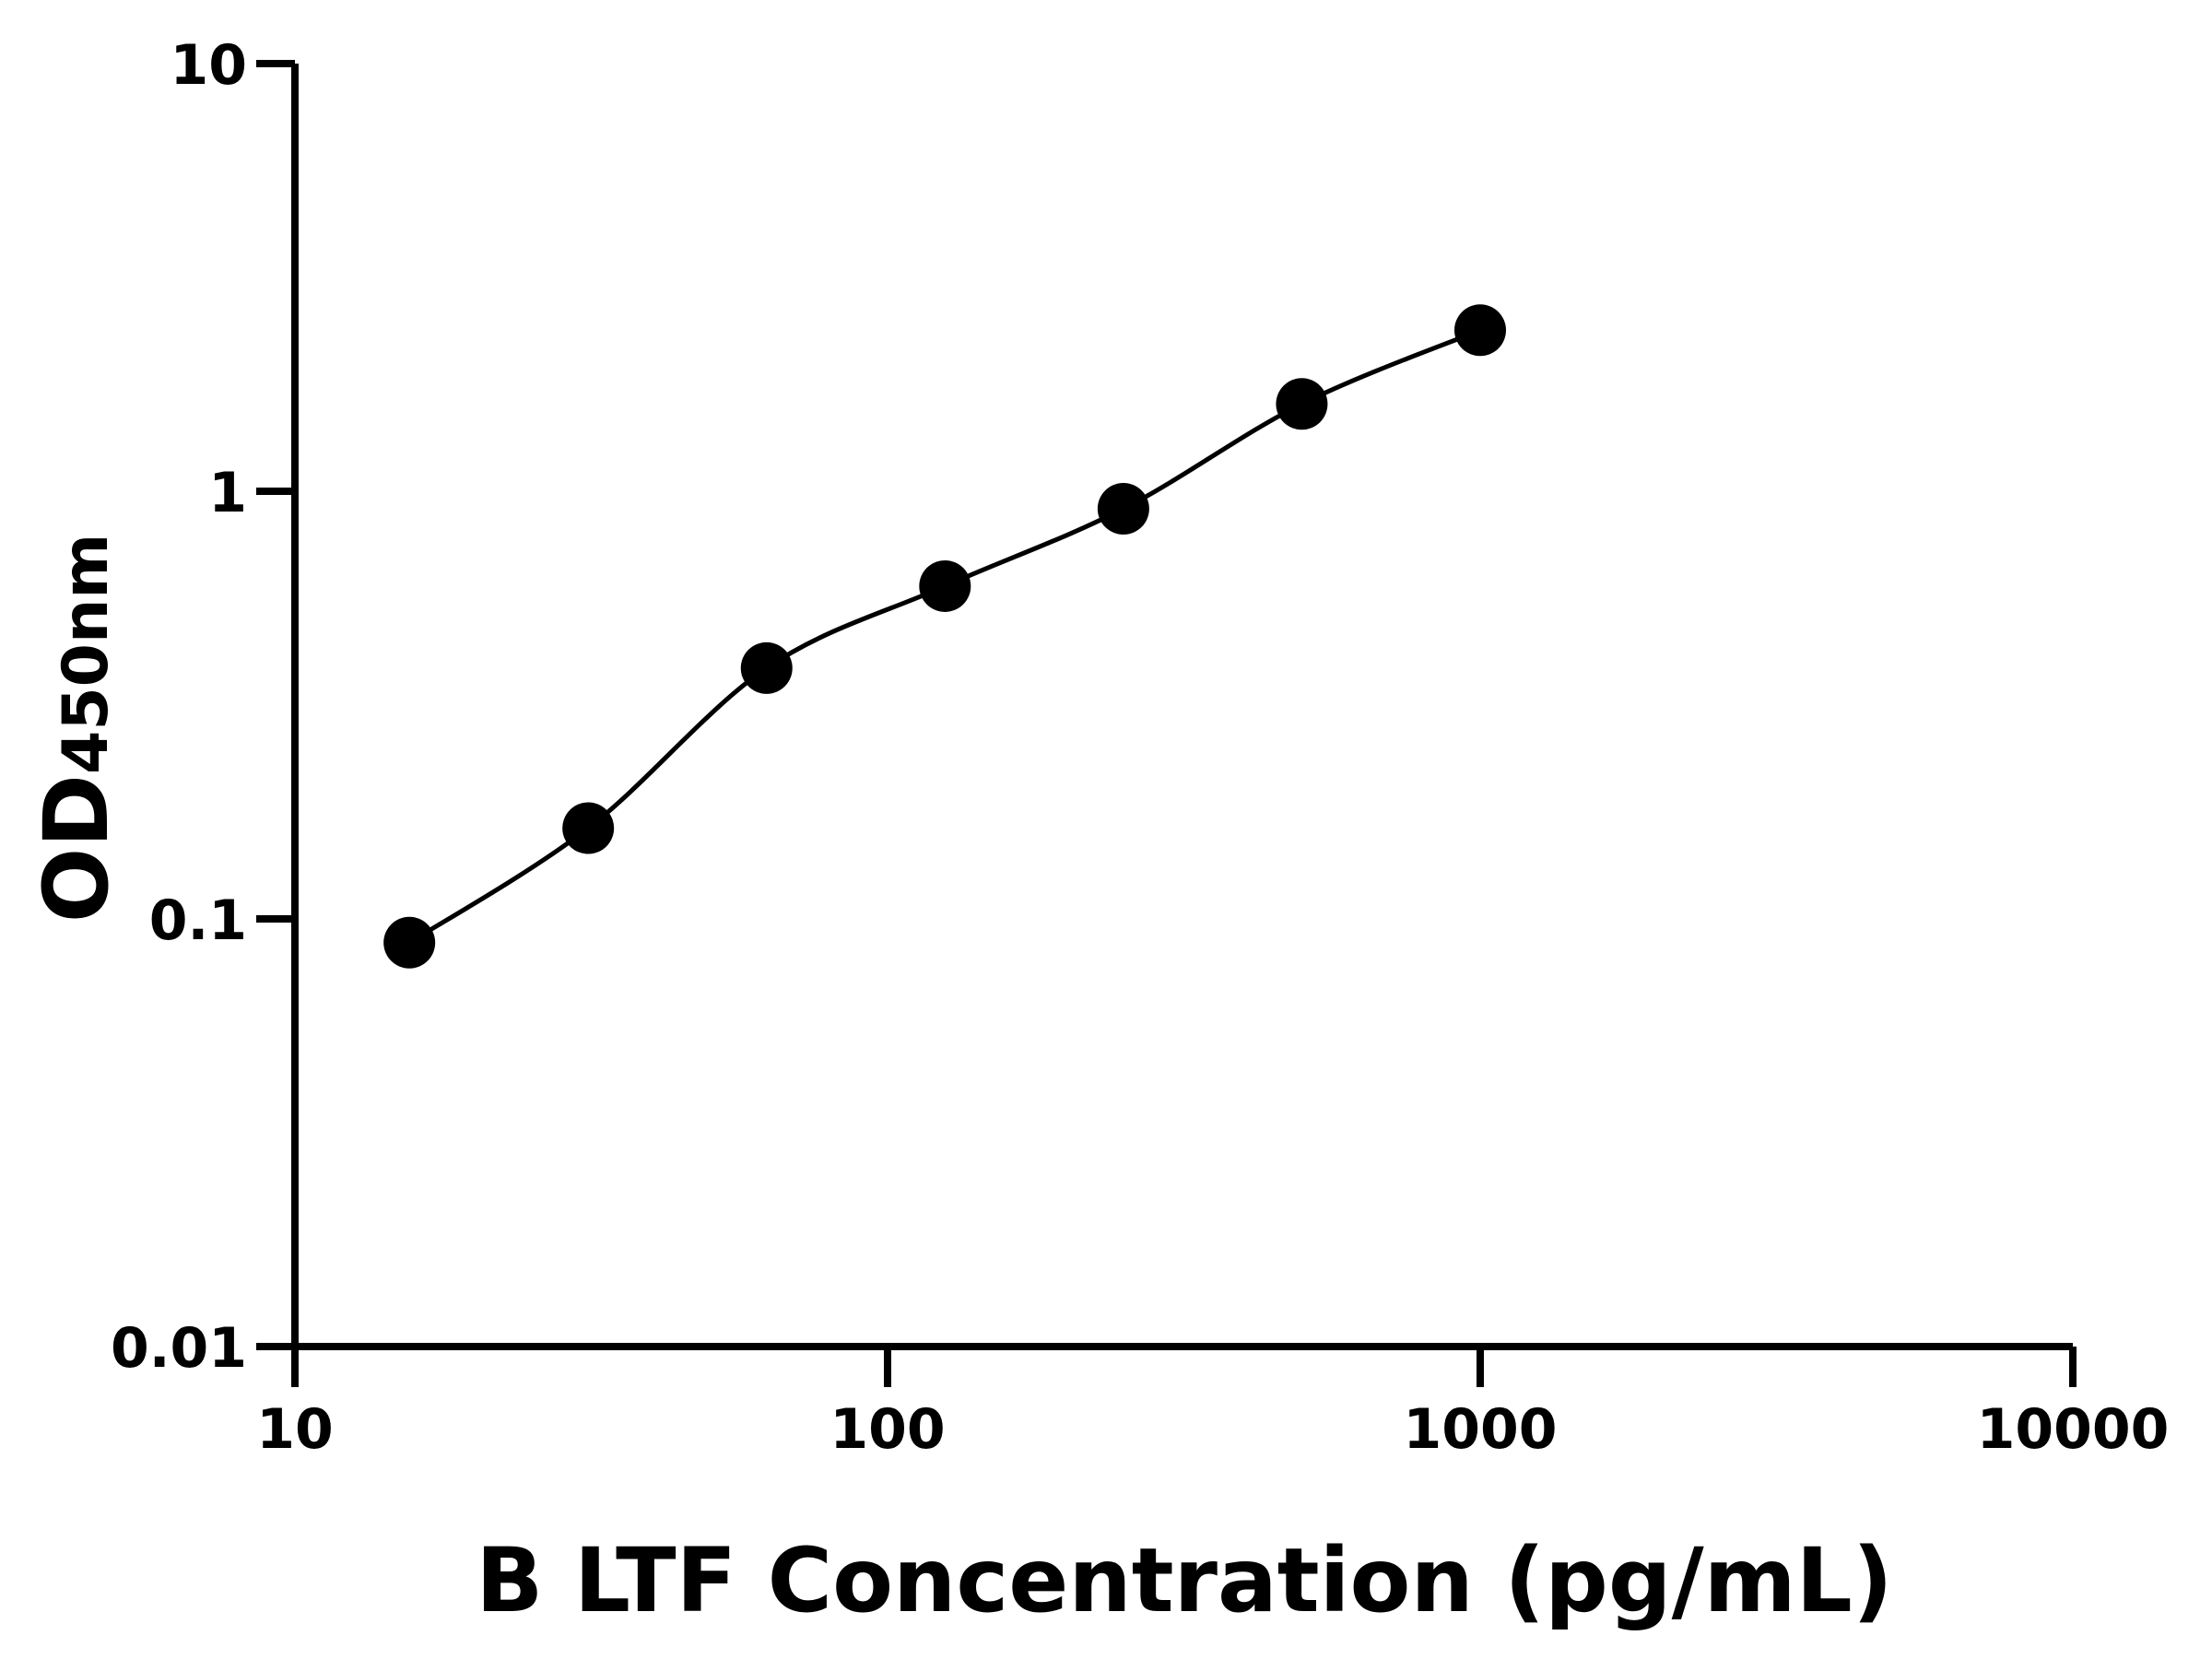 This screenshot has width=2212, height=1659. What do you see at coordinates (295, 1429) in the screenshot?
I see `x-tick-label: 10` at bounding box center [295, 1429].